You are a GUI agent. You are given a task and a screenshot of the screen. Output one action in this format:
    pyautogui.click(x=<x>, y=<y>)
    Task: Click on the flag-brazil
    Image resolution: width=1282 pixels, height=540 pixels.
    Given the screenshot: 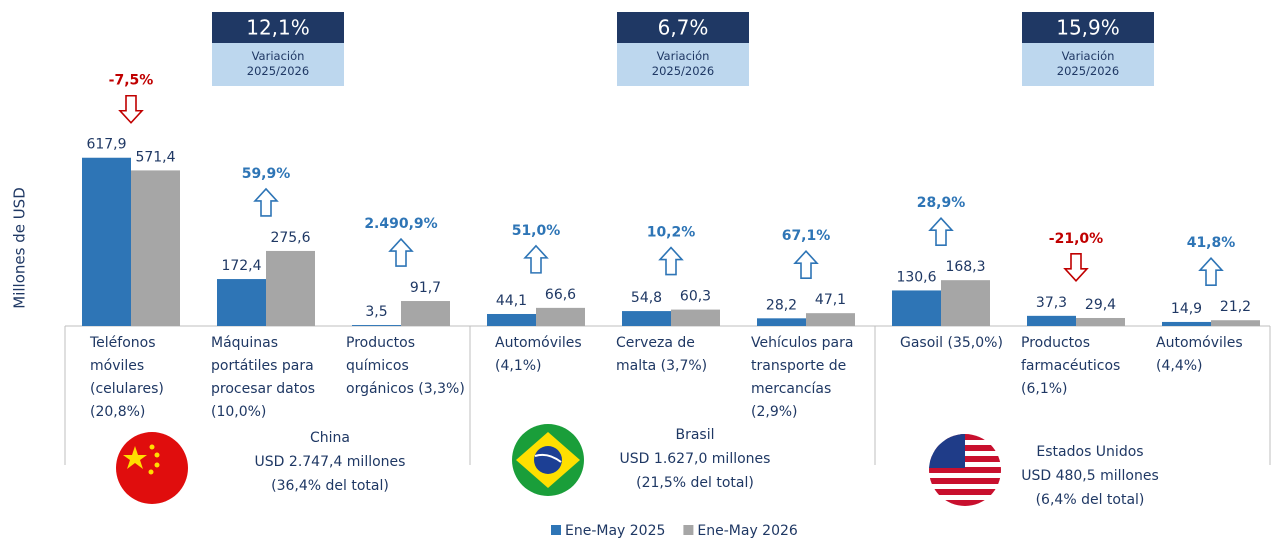 What is the action you would take?
    pyautogui.click(x=548, y=460)
    